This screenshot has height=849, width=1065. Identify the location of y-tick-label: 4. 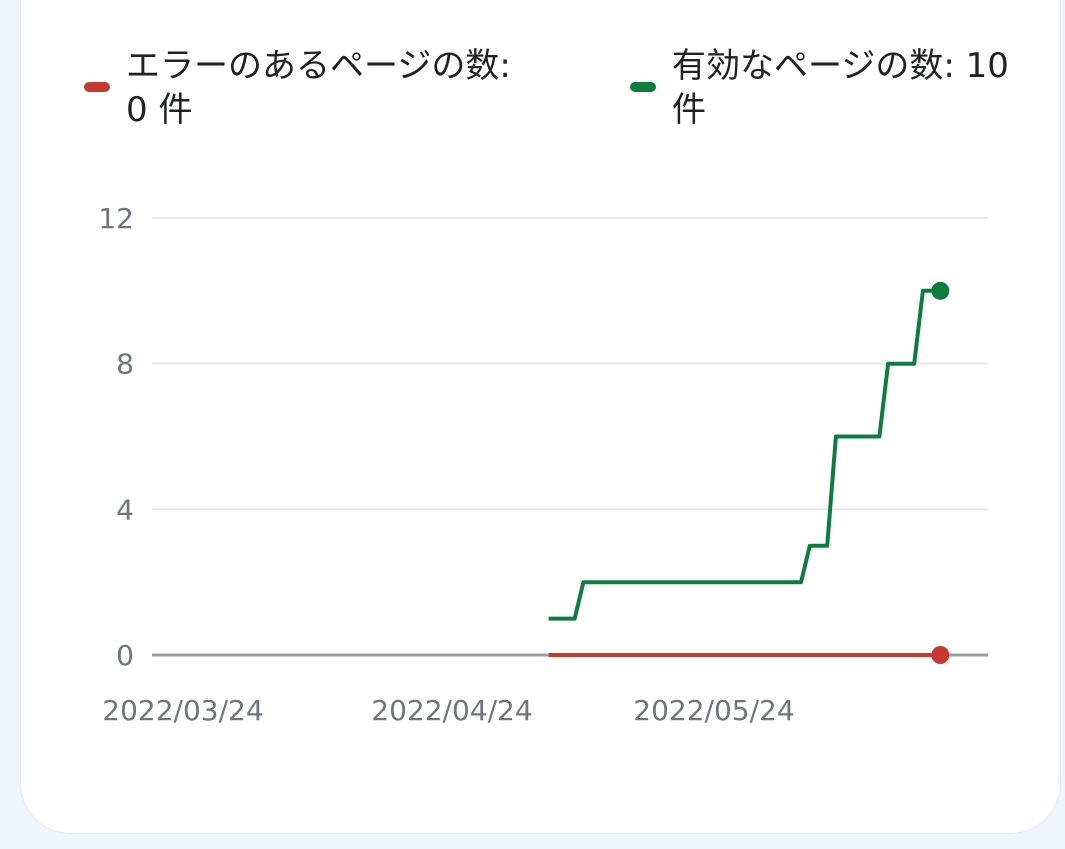
(125, 509).